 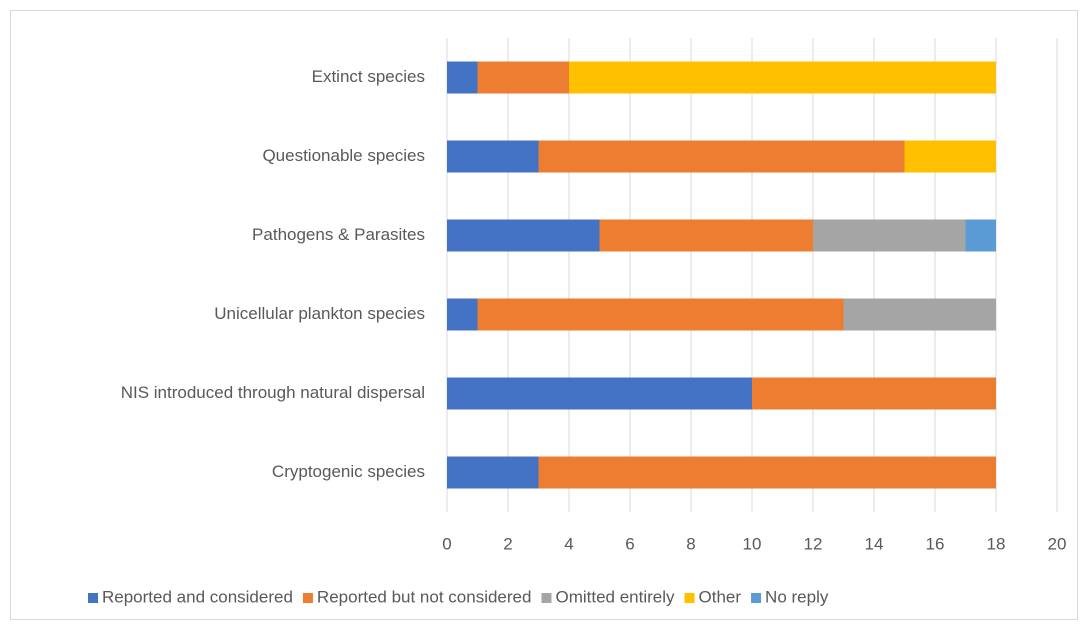 What do you see at coordinates (797, 596) in the screenshot?
I see `legend-label: No reply` at bounding box center [797, 596].